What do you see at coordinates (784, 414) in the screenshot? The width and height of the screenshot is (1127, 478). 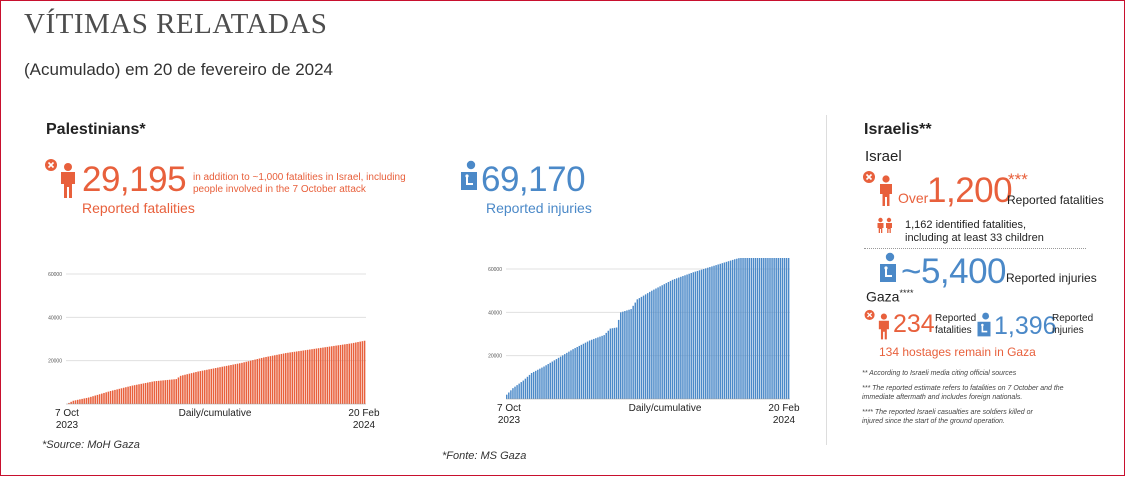 I see `injuries-x-end: 20 Feb 2024` at bounding box center [784, 414].